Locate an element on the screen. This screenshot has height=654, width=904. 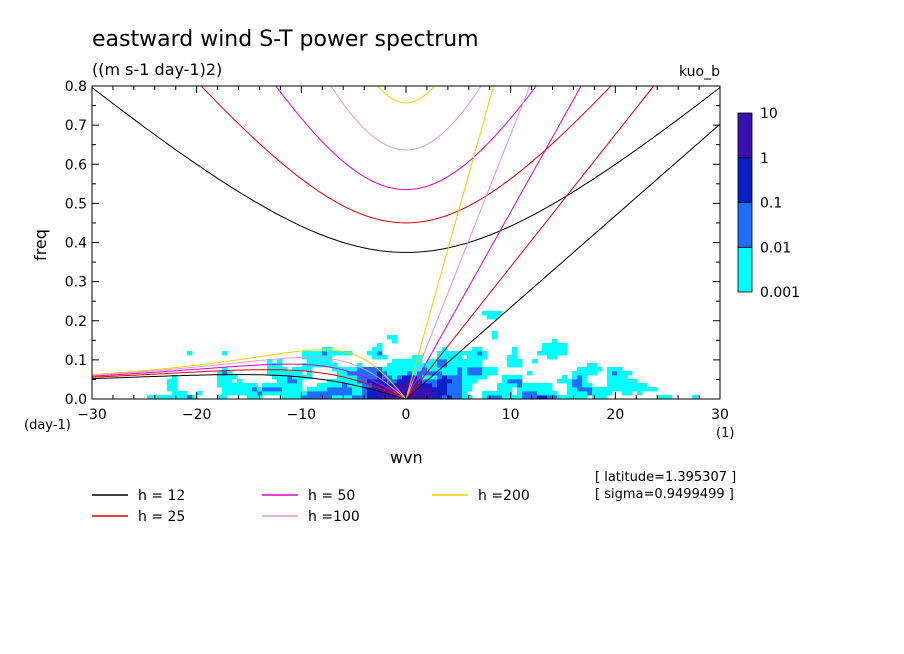
colorbar-label: 0.1 is located at coordinates (771, 204).